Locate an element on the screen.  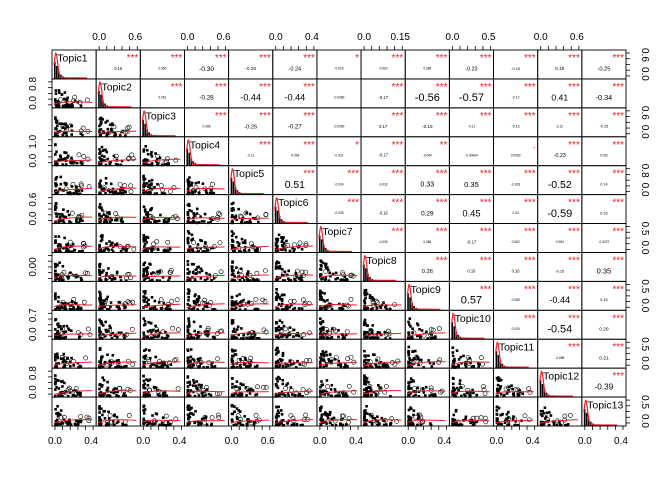
axis-tick-label: 0.0 is located at coordinates (541, 37).